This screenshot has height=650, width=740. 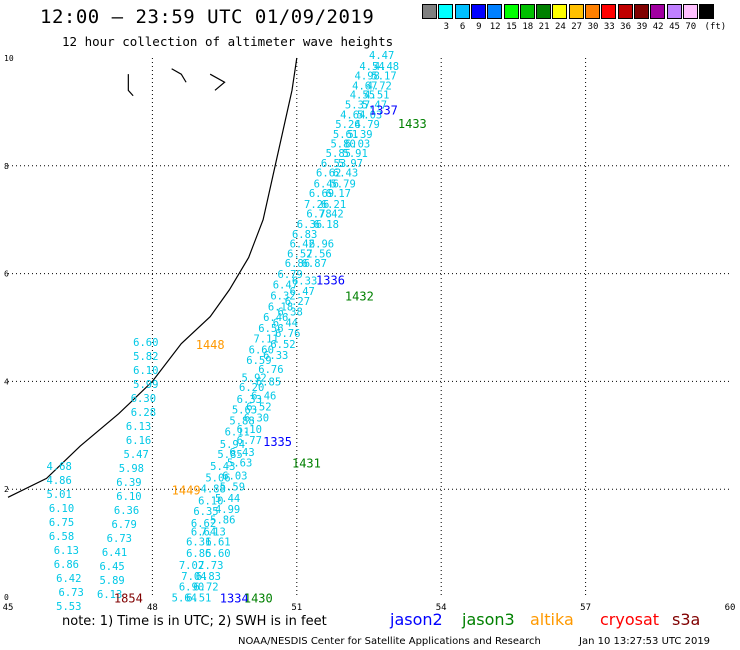 I want to click on wave-height-label: 6.73, so click(x=71, y=593).